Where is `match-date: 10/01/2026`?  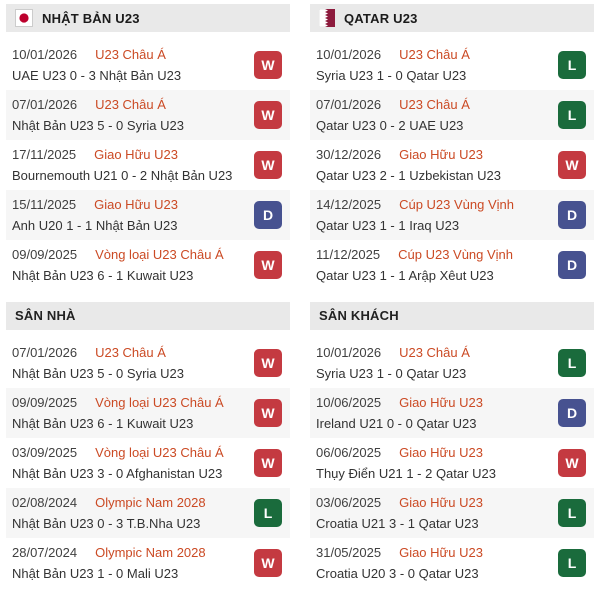
match-date: 10/01/2026 is located at coordinates (45, 54).